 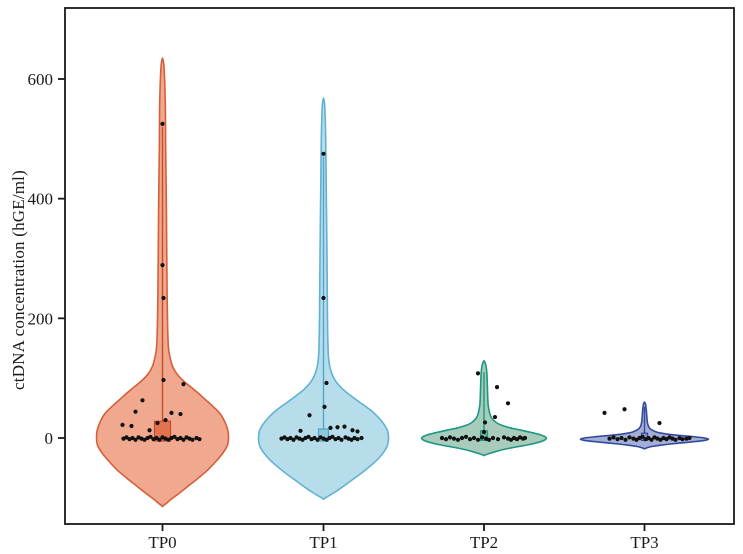 I want to click on x-tick-label-TP0: TP0, so click(x=162, y=542).